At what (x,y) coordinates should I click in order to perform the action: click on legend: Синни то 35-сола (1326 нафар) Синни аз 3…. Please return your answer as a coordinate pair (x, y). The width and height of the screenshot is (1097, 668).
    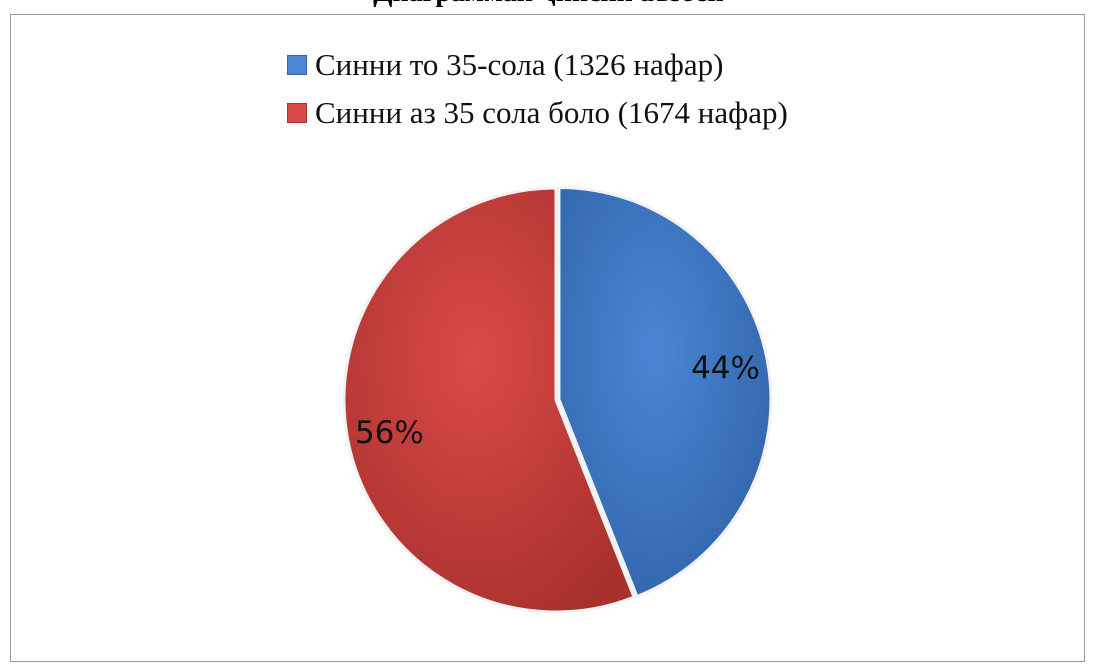
    Looking at the image, I should click on (537, 89).